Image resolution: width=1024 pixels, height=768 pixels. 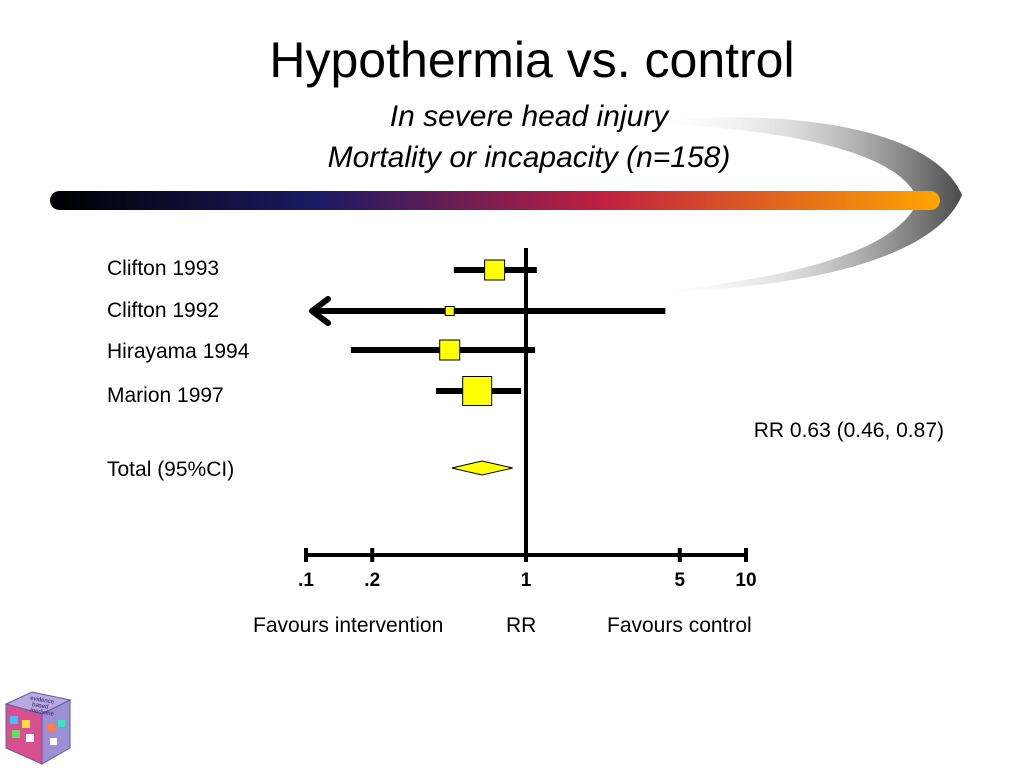 I want to click on favours-control-label: Favours control, so click(x=679, y=625).